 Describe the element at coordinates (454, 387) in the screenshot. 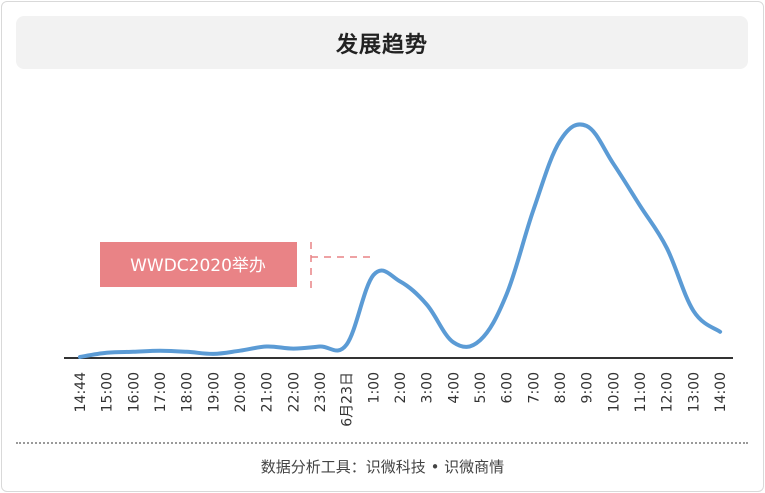

I see `x-tick-label: 4:00` at that location.